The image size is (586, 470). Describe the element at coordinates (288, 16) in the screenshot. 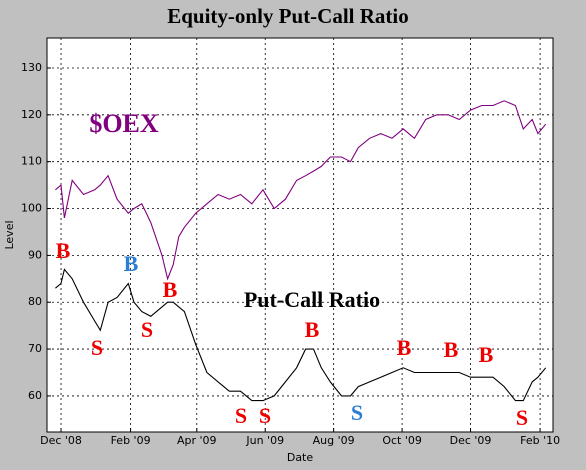

I see `chart-title: Equity-only Put-Call Ratio` at that location.